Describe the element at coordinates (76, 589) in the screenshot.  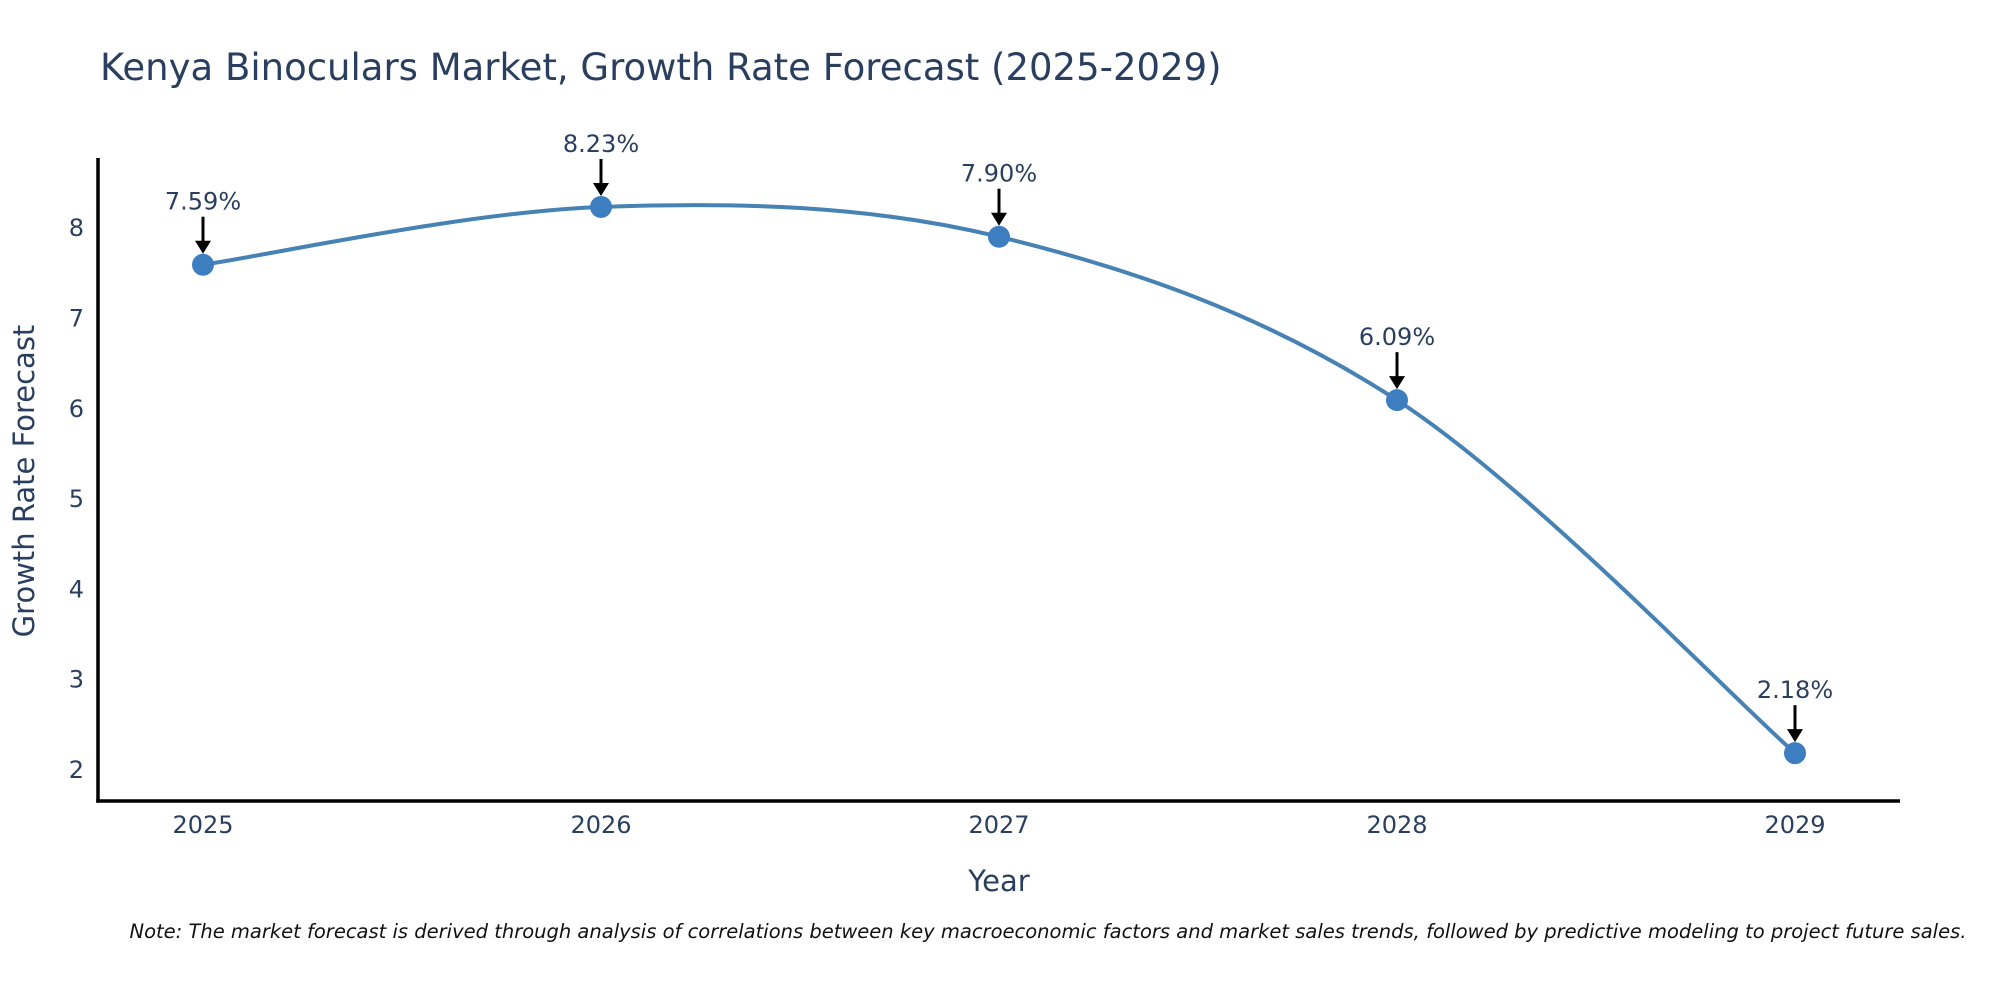
I see `y-tick-label-4: 4` at that location.